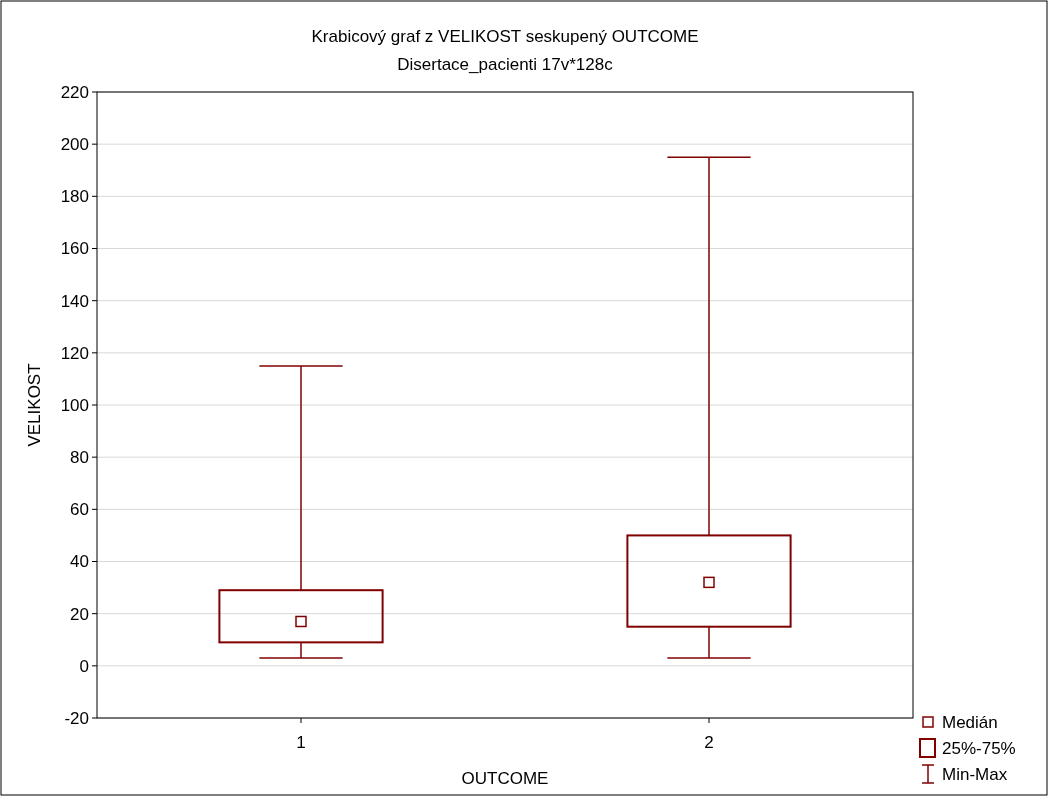 The width and height of the screenshot is (1048, 796). I want to click on x-tick-label: 1, so click(301, 742).